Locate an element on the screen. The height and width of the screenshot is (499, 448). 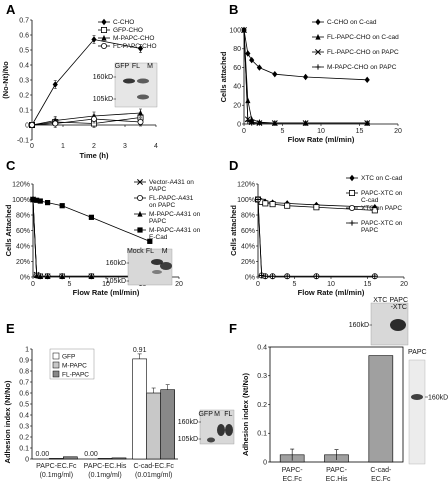
legend-label: C-CHO is located at coordinates (123, 22).